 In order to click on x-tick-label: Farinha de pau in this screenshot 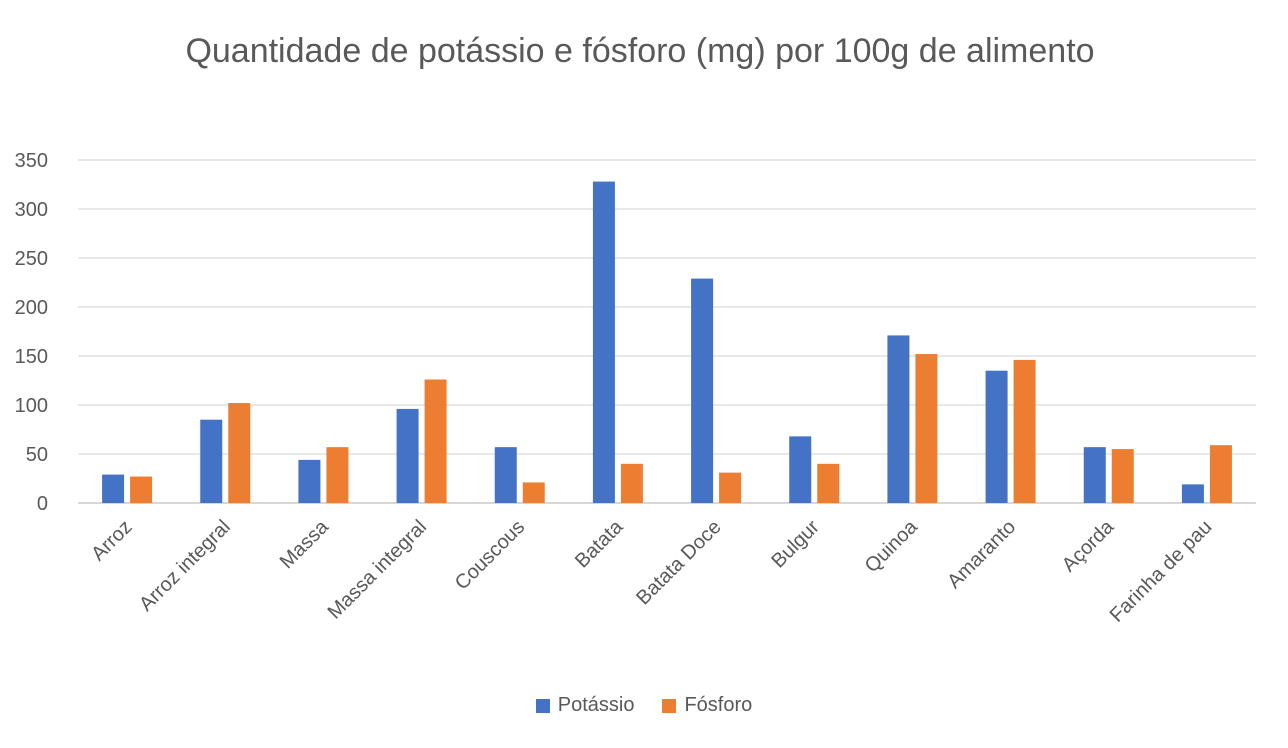, I will do `click(1161, 571)`.